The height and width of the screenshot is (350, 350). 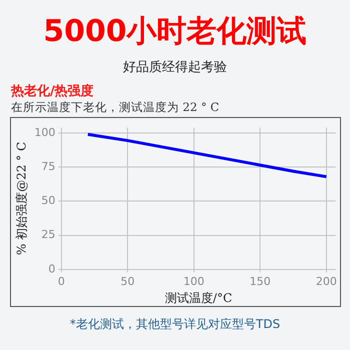 I want to click on chart-subtitle: 好品质经得起考验, so click(x=175, y=67).